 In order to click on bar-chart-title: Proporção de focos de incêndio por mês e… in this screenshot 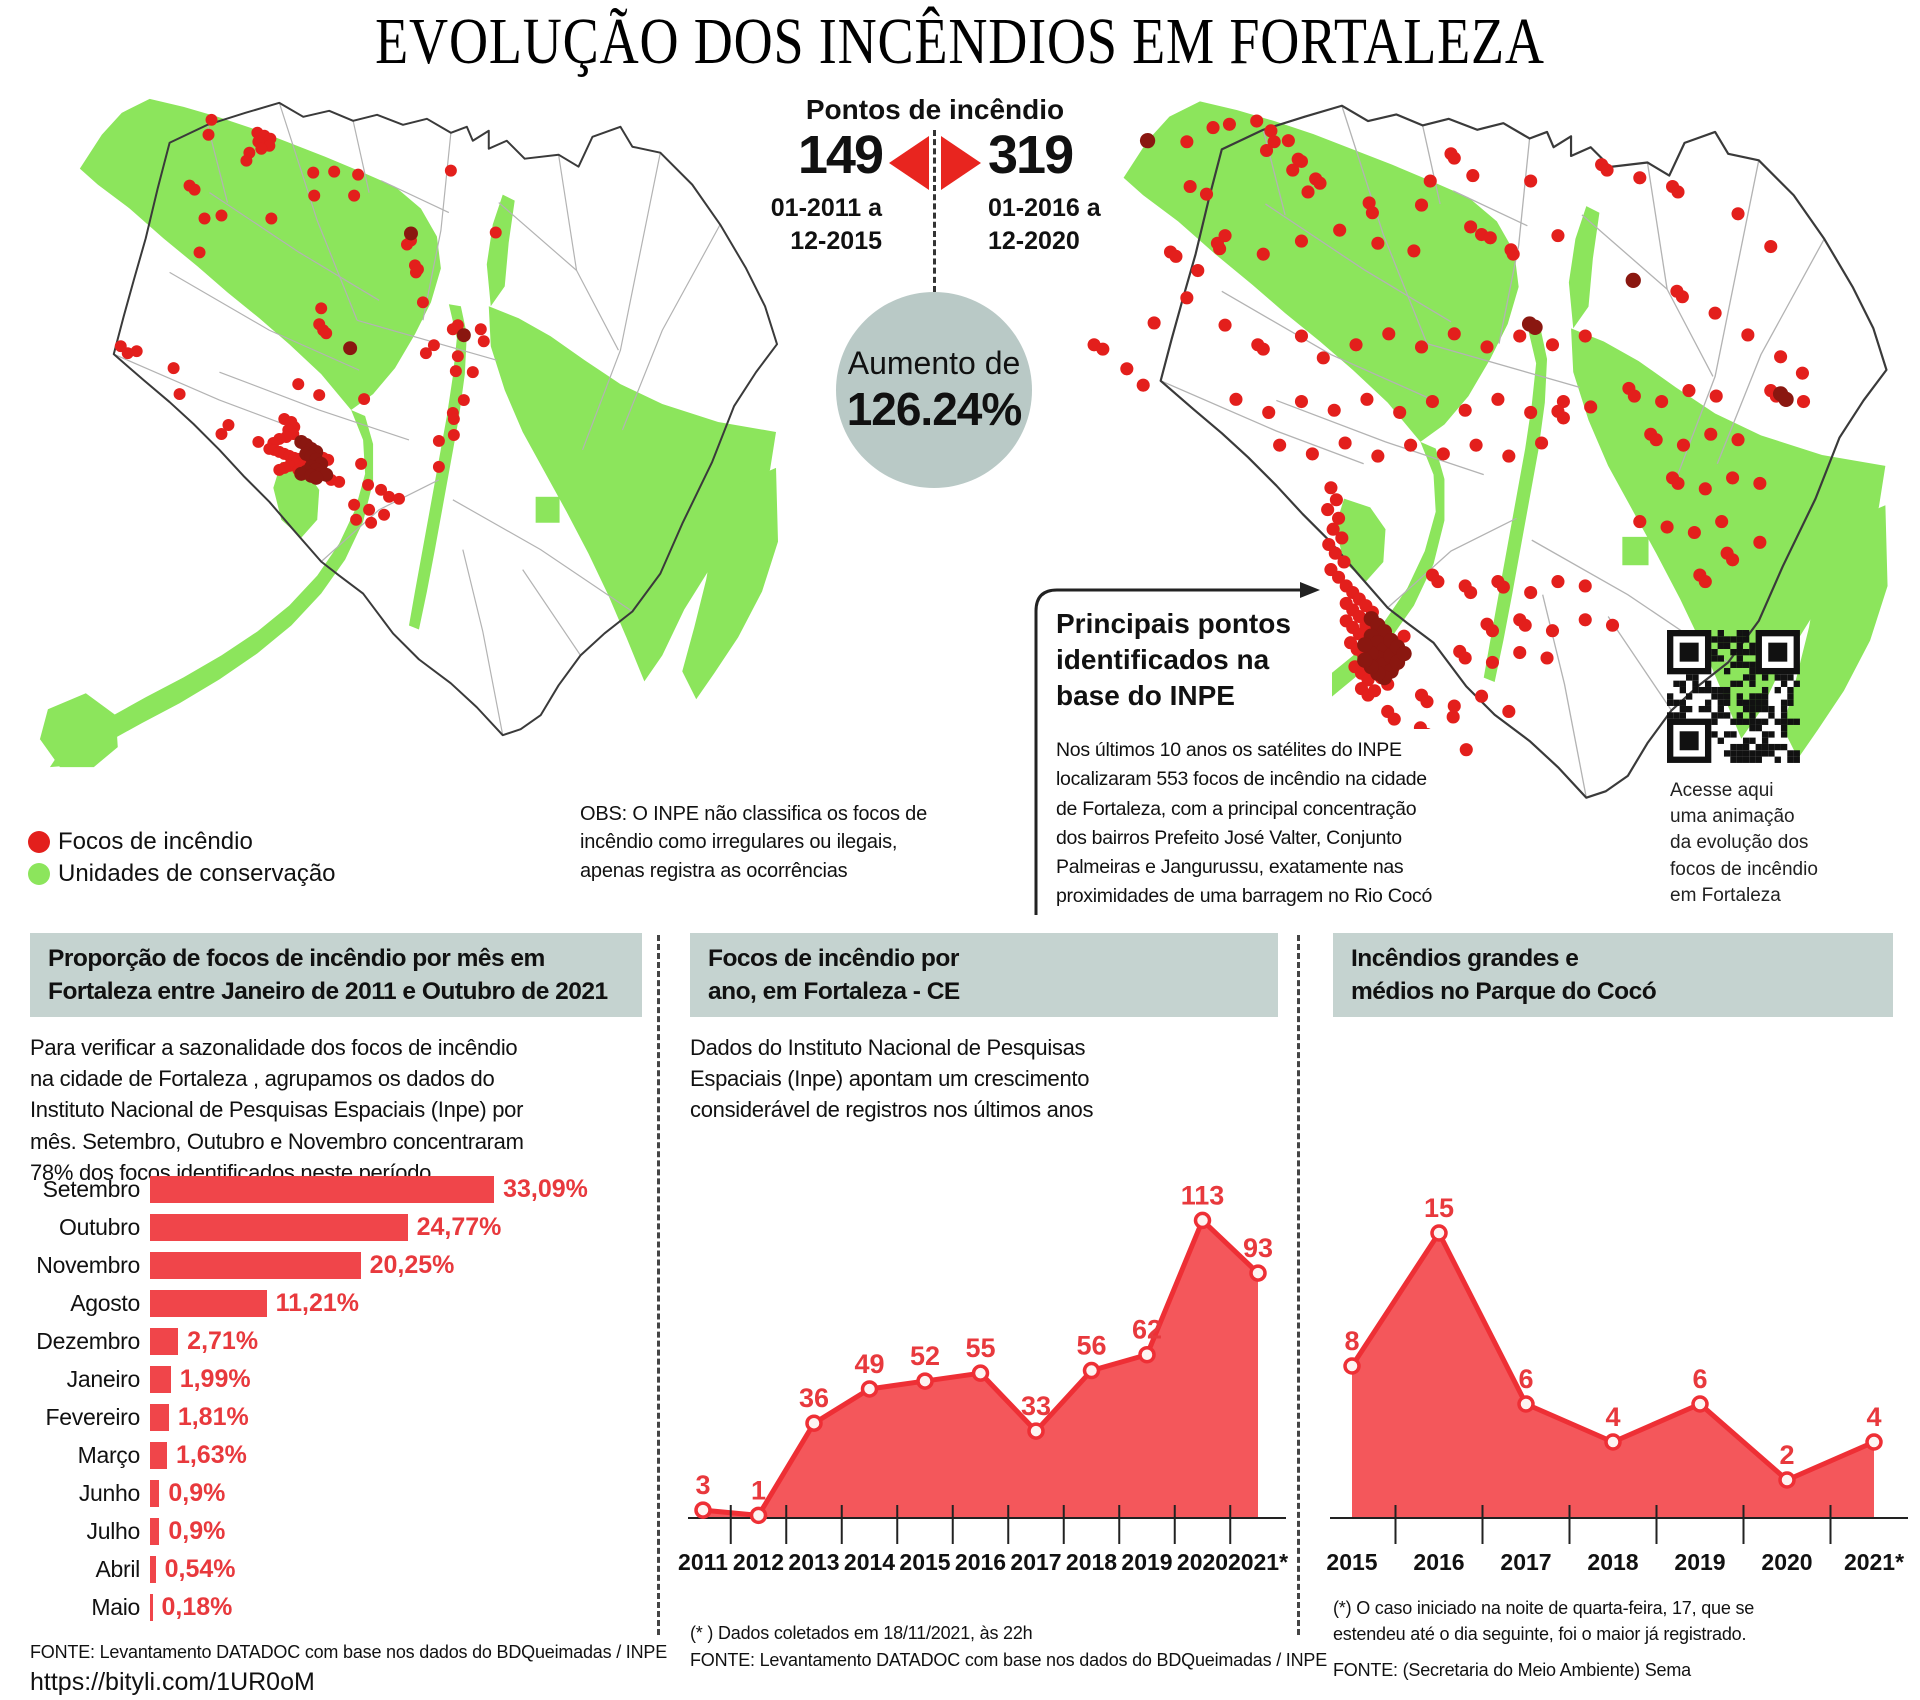, I will do `click(336, 975)`.